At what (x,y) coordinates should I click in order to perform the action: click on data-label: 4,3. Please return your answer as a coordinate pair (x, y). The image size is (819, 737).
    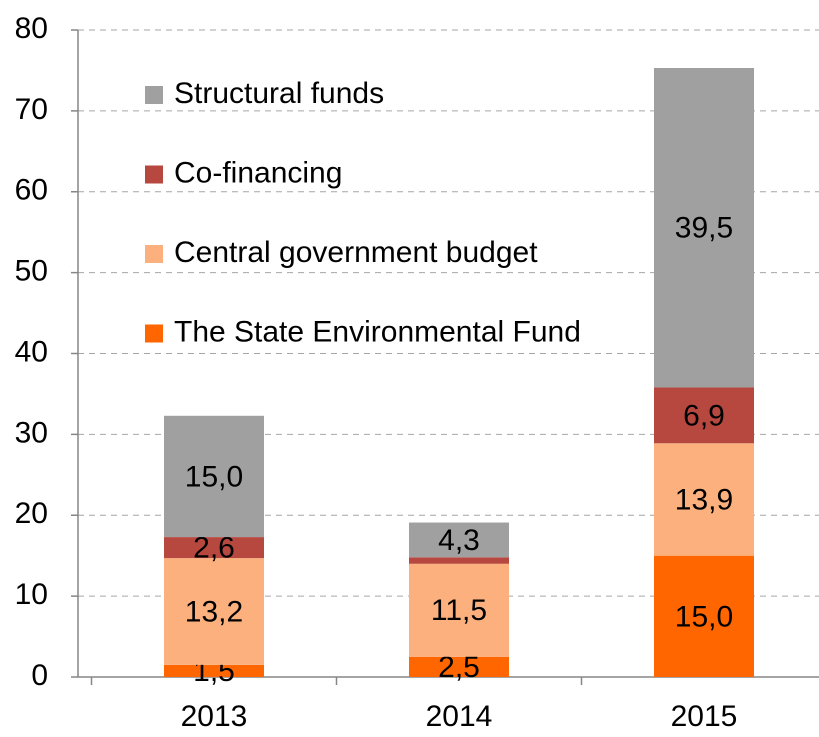
    Looking at the image, I should click on (459, 540).